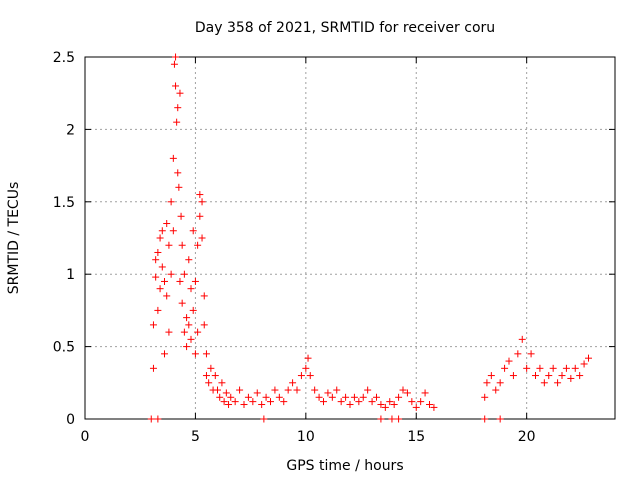 The height and width of the screenshot is (480, 640). Describe the element at coordinates (64, 203) in the screenshot. I see `y-tick-label: 1.5` at that location.